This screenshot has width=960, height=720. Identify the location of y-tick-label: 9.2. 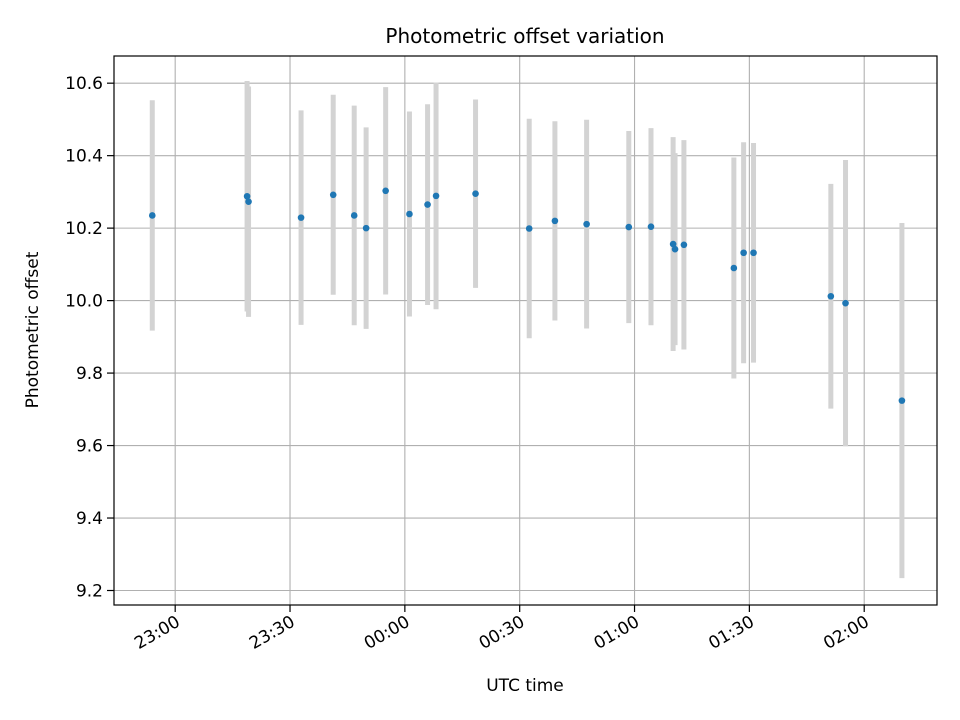
(89, 592).